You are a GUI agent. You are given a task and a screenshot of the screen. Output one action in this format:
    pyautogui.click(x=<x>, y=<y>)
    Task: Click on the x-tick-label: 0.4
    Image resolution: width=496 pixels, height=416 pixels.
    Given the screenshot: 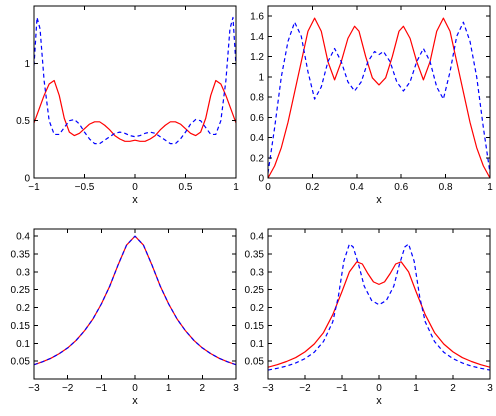 What is the action you would take?
    pyautogui.click(x=357, y=187)
    